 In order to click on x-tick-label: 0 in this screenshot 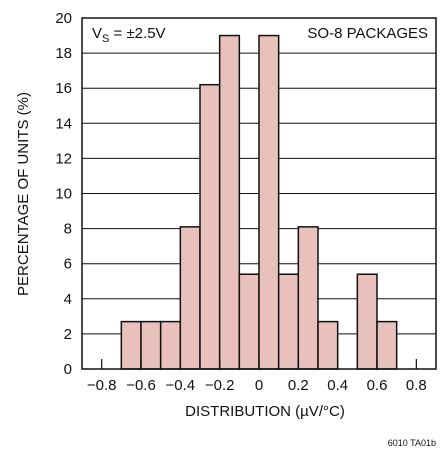, I will do `click(259, 385)`.